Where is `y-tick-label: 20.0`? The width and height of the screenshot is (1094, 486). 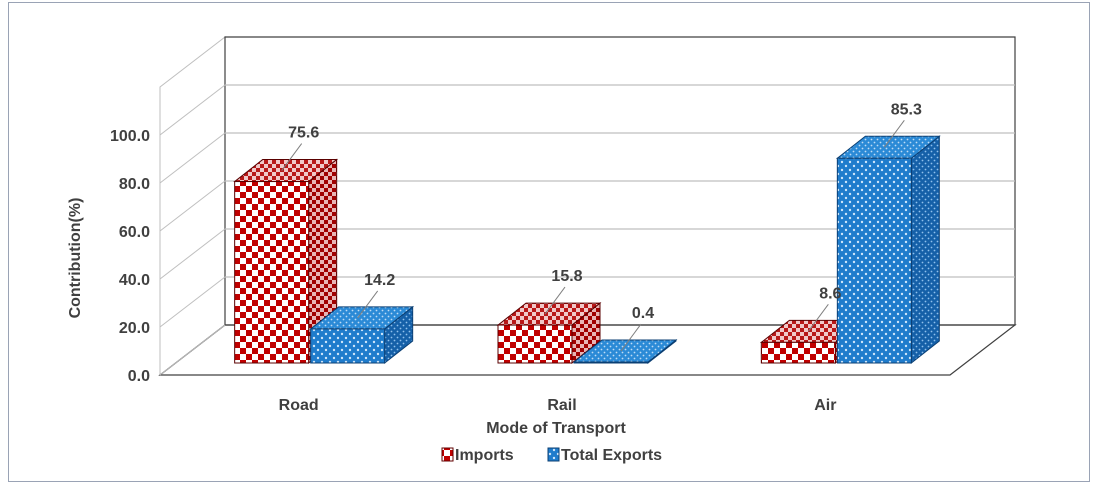 y-tick-label: 20.0 is located at coordinates (134, 328).